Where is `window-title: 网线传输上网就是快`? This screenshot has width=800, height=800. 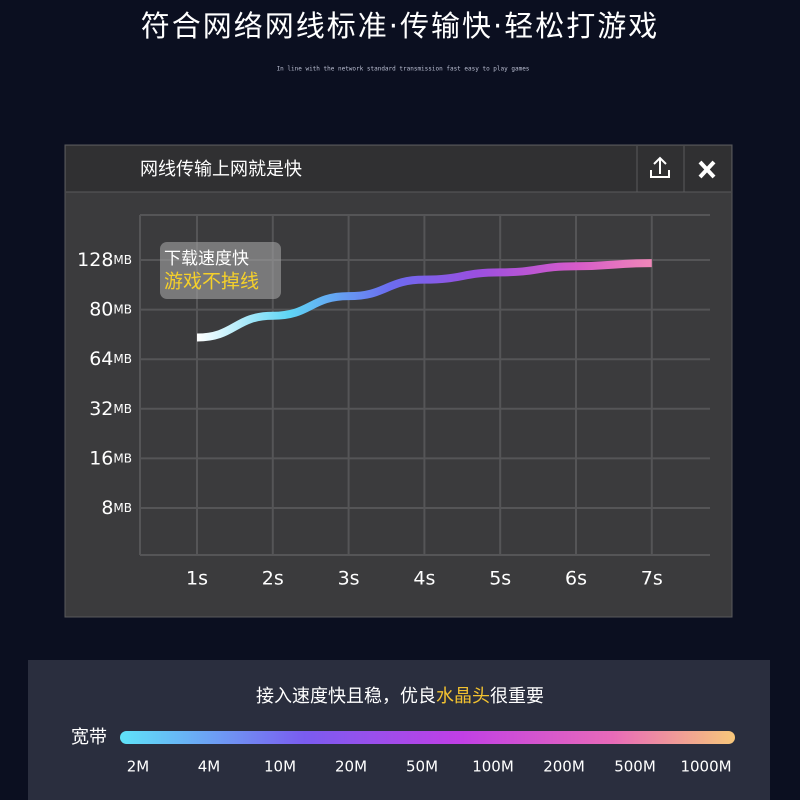 window-title: 网线传输上网就是快 is located at coordinates (221, 169).